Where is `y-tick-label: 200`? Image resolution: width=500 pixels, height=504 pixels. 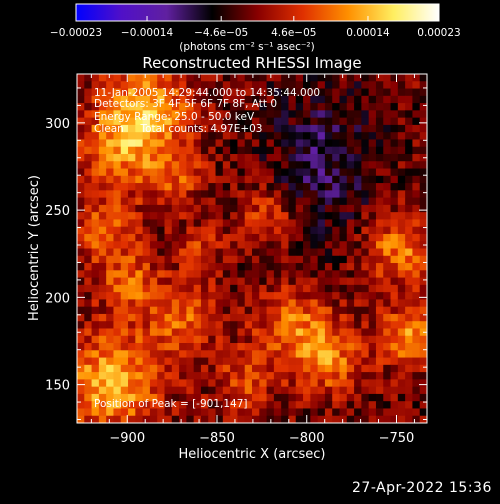
y-tick-label: 200 is located at coordinates (57, 298).